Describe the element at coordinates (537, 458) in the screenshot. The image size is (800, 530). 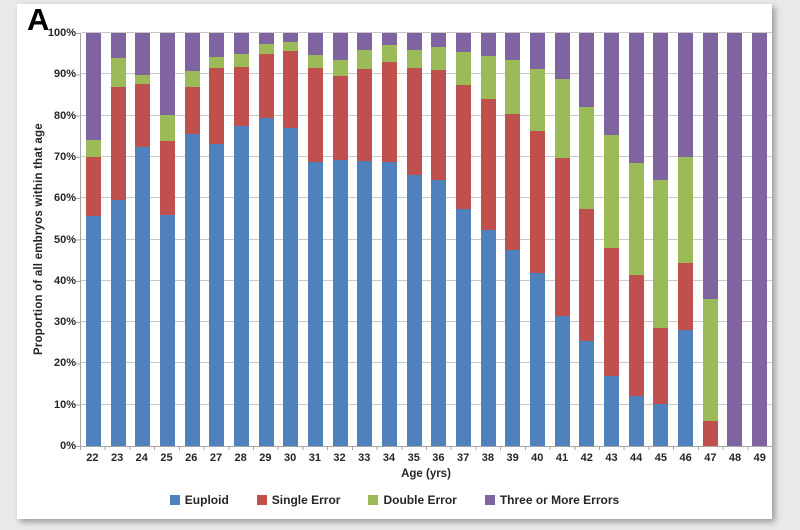
I see `x-tick-label-40: 40` at that location.